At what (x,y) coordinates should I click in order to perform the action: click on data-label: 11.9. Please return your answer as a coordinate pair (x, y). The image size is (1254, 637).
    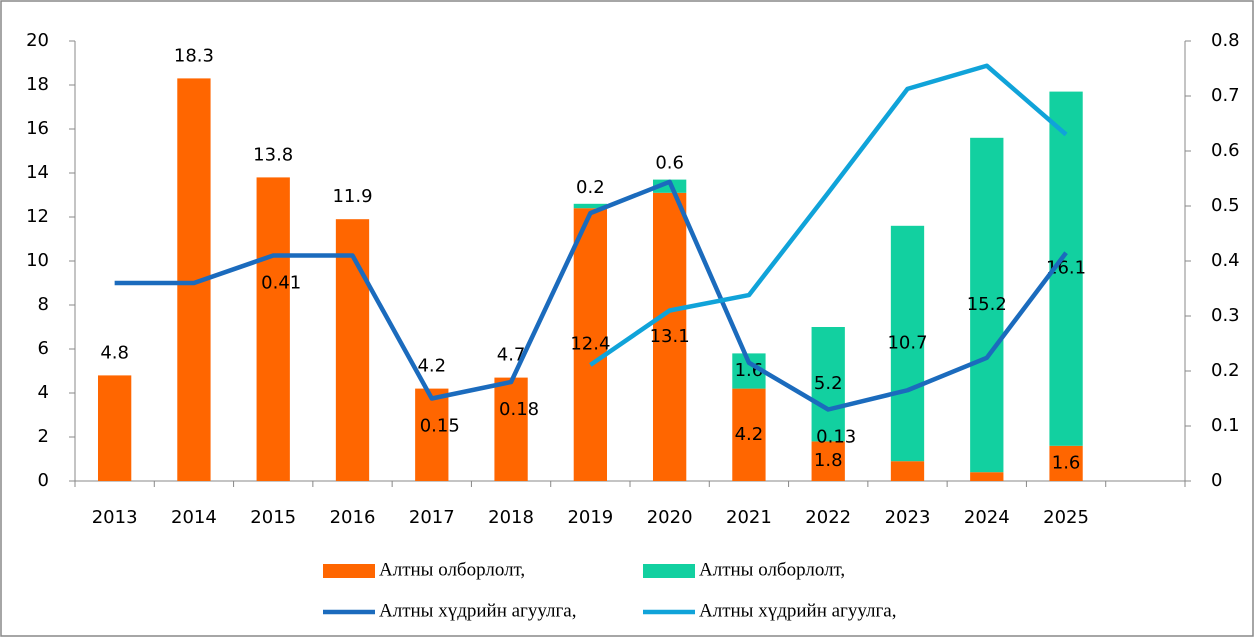
    Looking at the image, I should click on (352, 196).